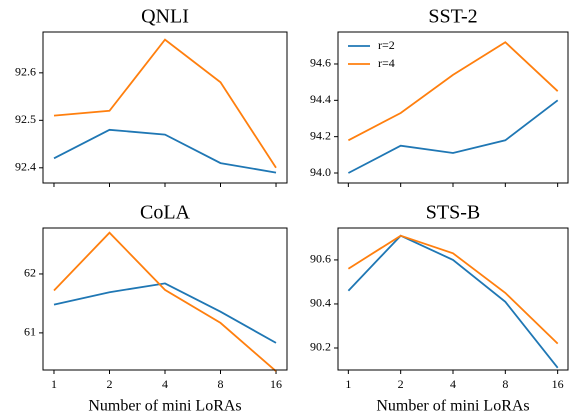  Describe the element at coordinates (25, 72) in the screenshot. I see `y-tick-label: 92.6` at that location.